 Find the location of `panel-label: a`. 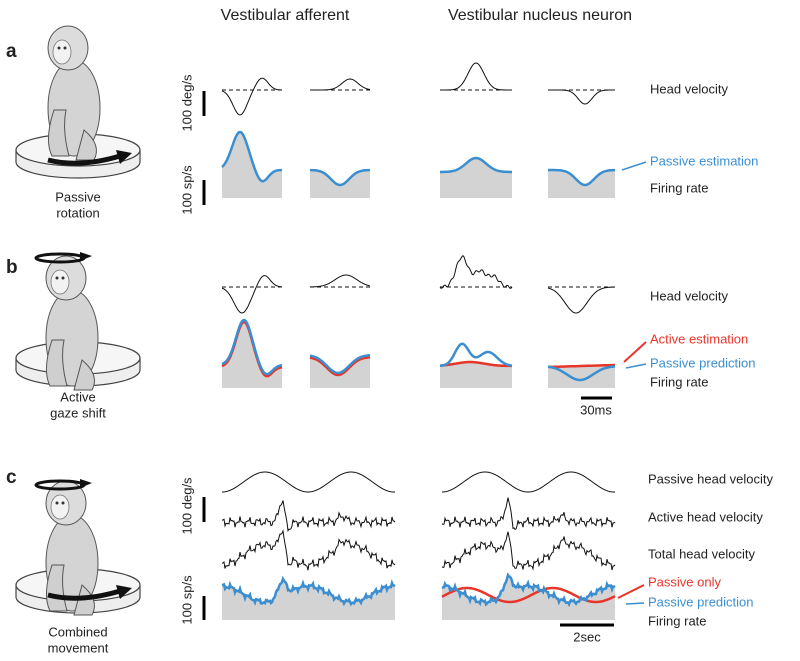

panel-label: a is located at coordinates (11, 51).